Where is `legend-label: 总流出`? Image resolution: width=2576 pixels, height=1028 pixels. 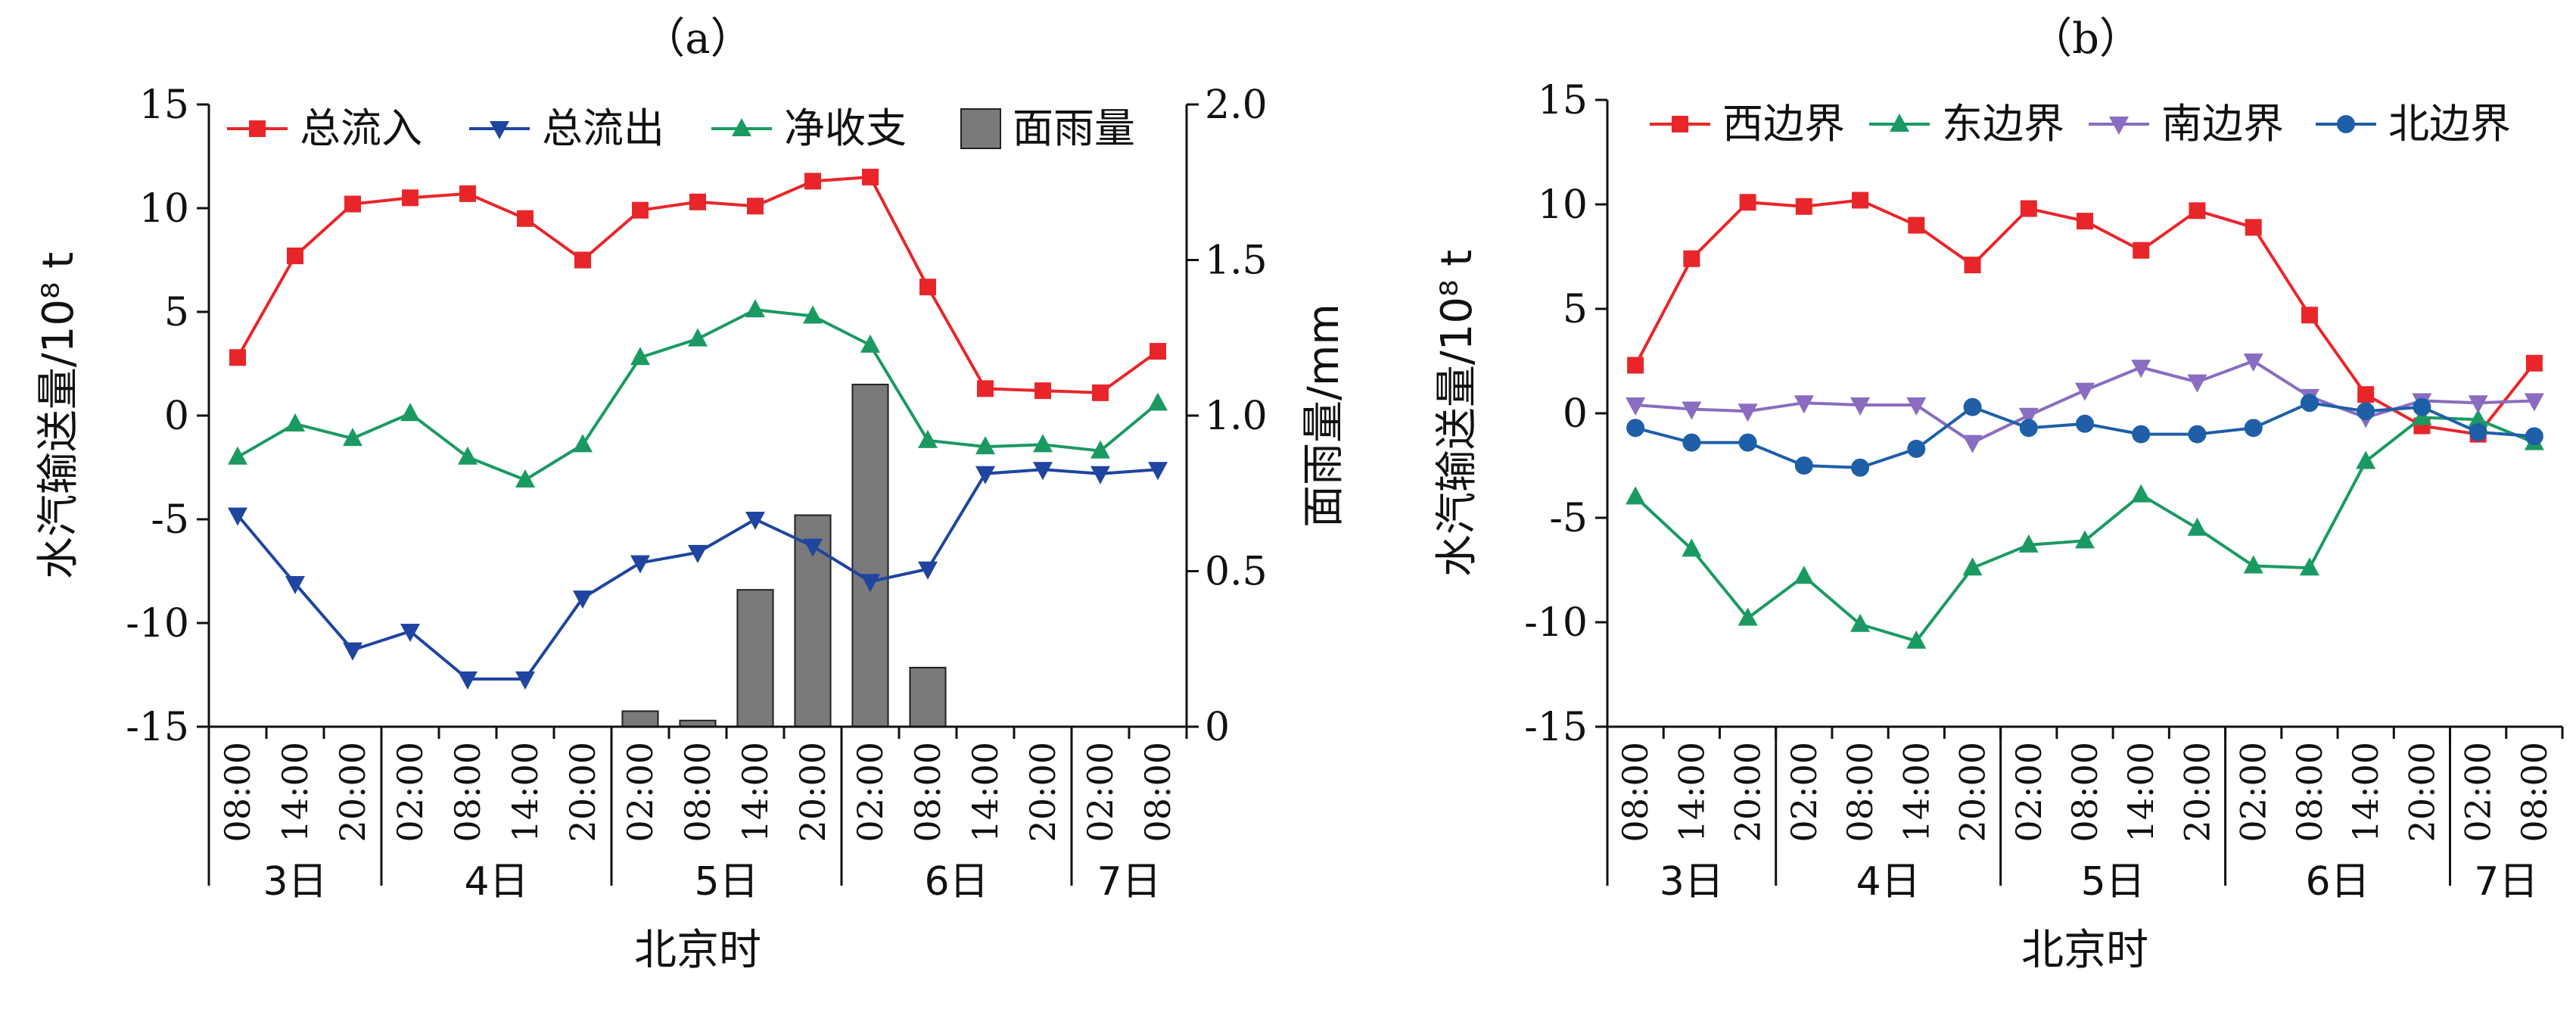
legend-label: 总流出 is located at coordinates (603, 128).